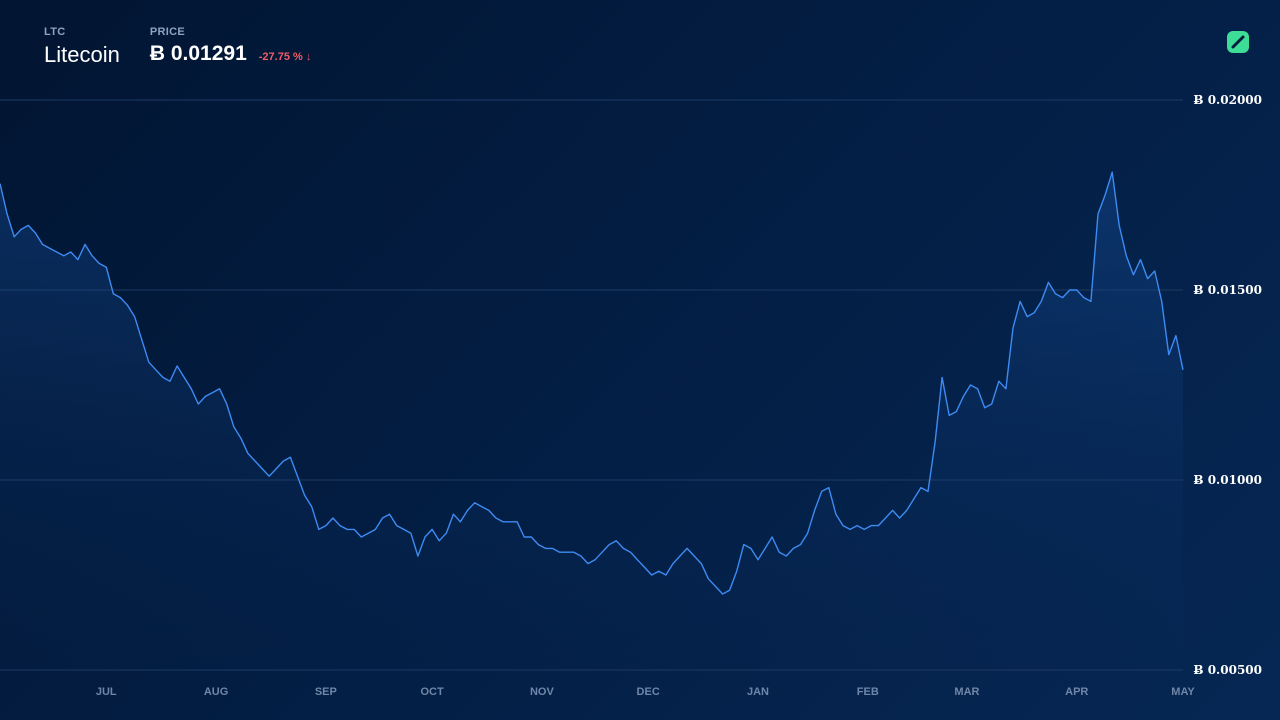 This screenshot has height=720, width=1280. Describe the element at coordinates (1227, 100) in the screenshot. I see `y-tick-label: Ƀ 0.02000` at that location.